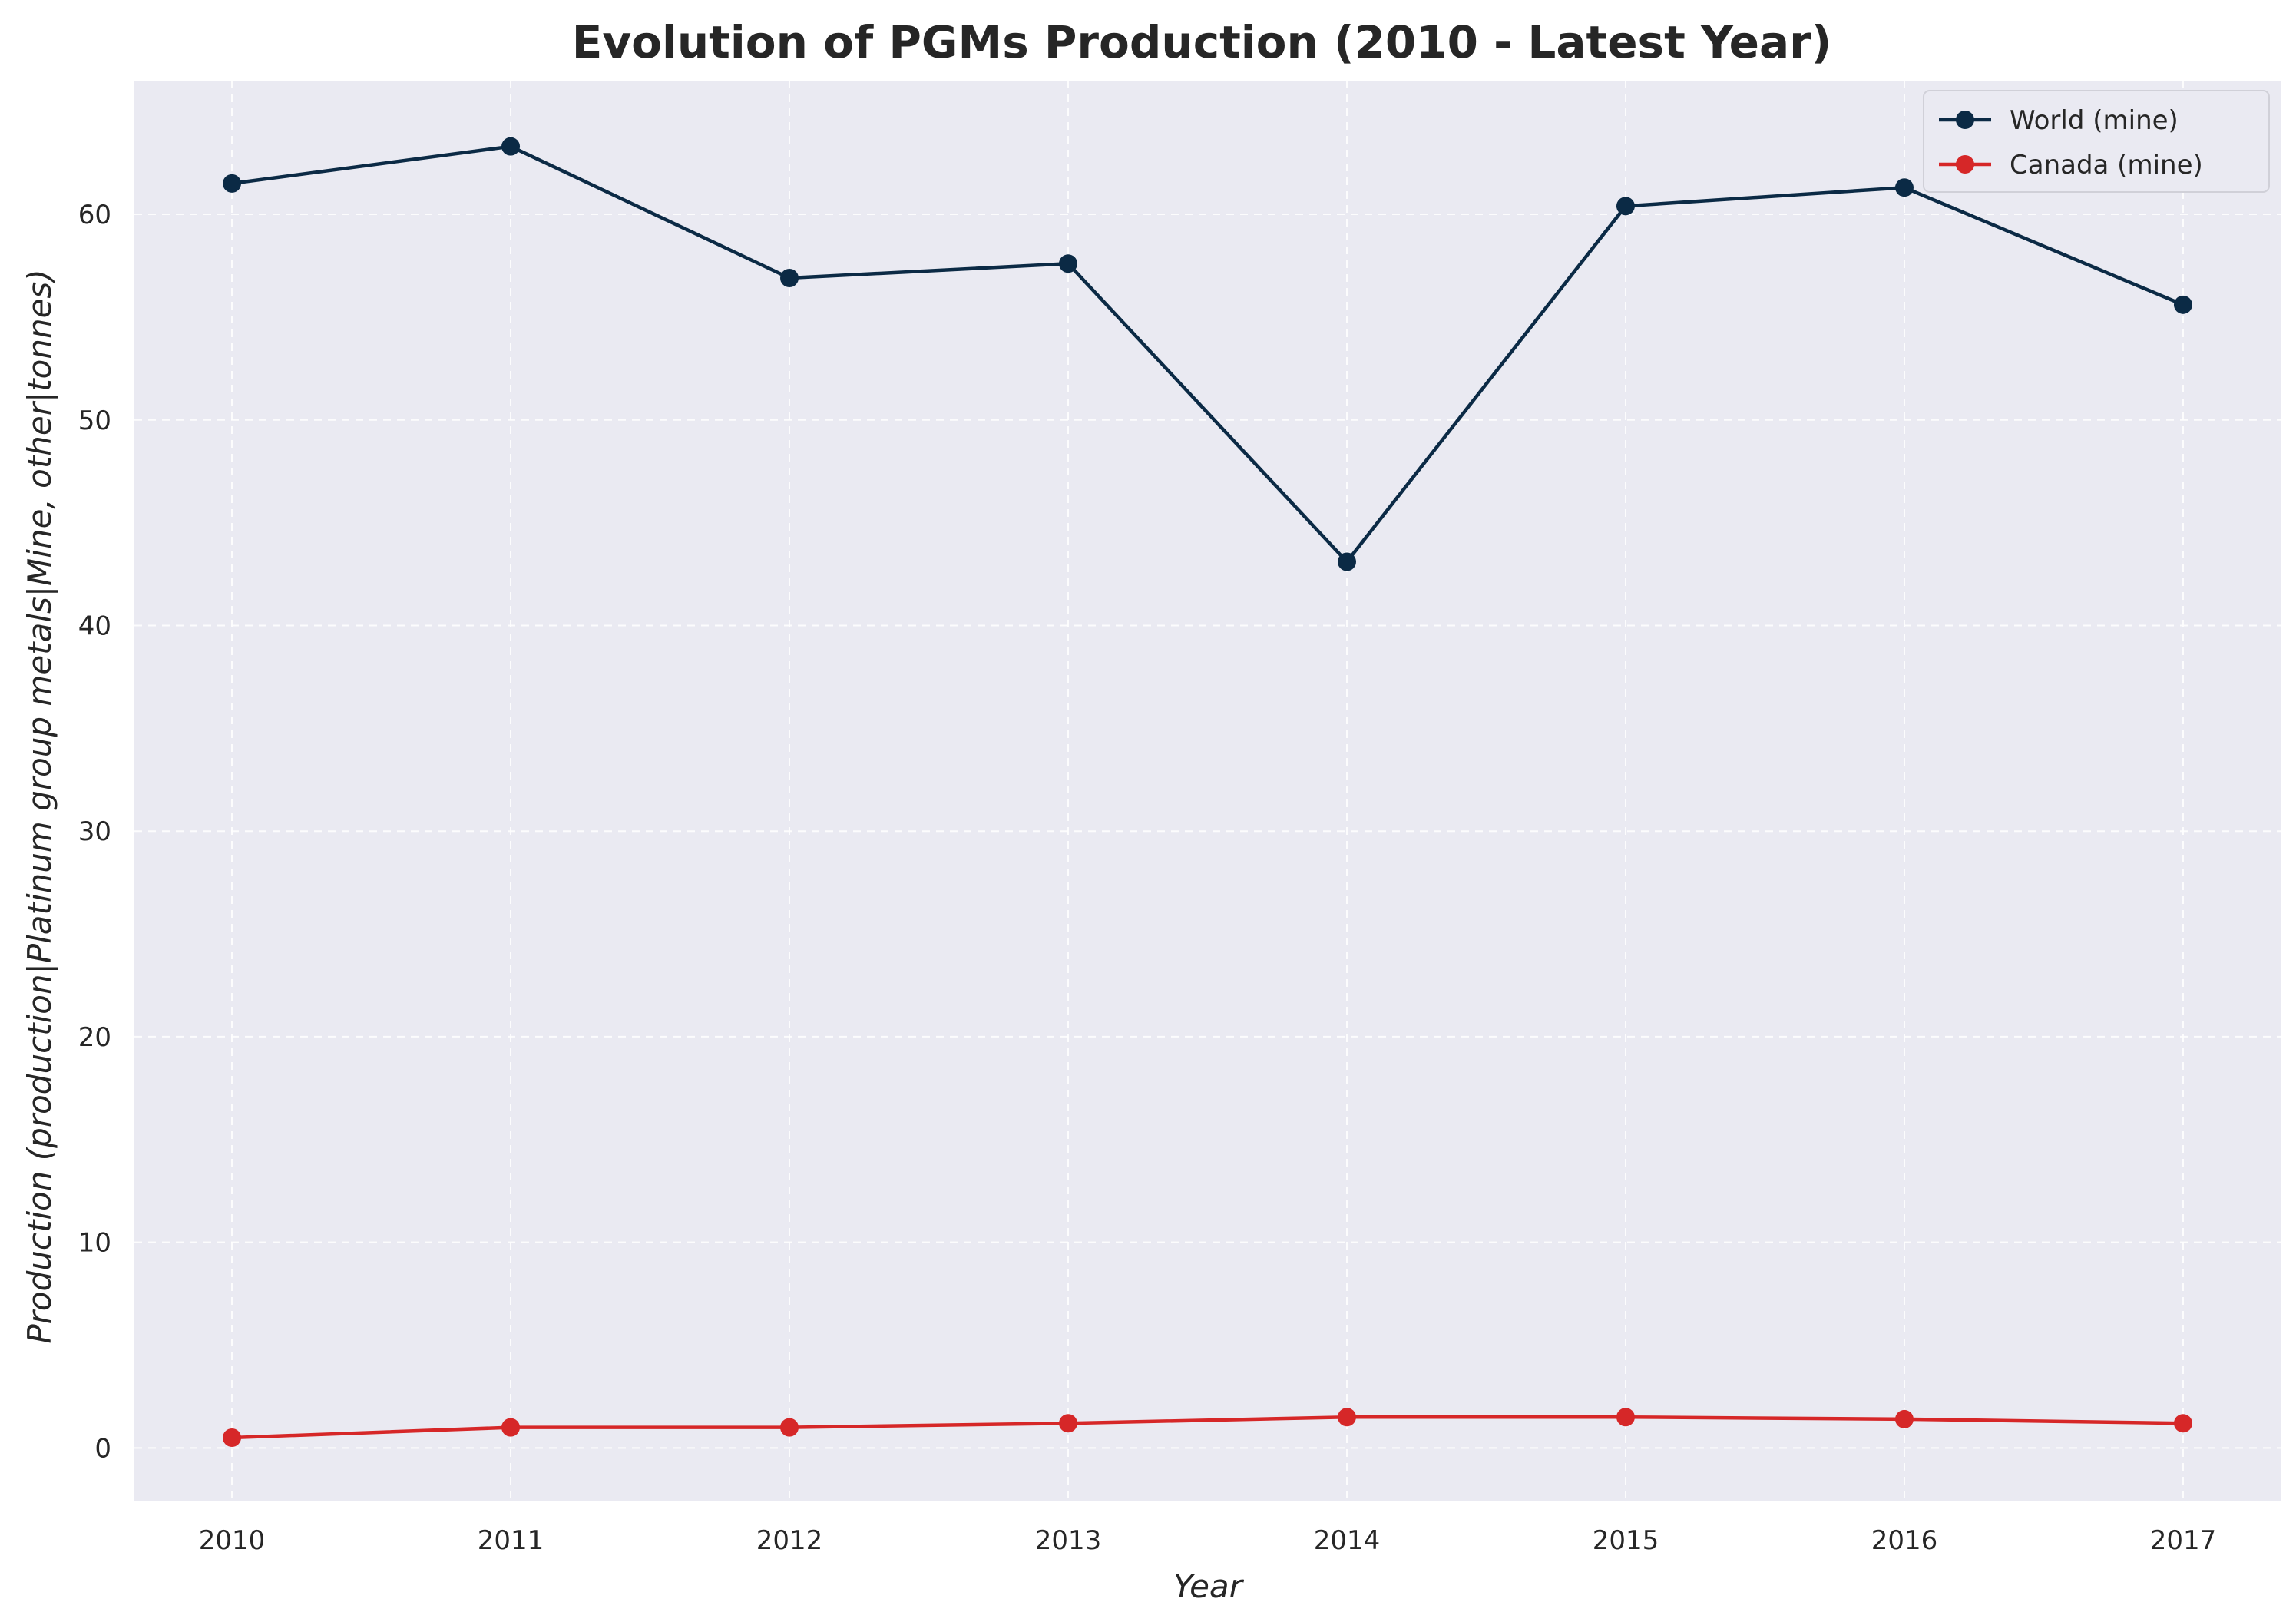  What do you see at coordinates (789, 1540) in the screenshot?
I see `x-tick-label: 2012` at bounding box center [789, 1540].